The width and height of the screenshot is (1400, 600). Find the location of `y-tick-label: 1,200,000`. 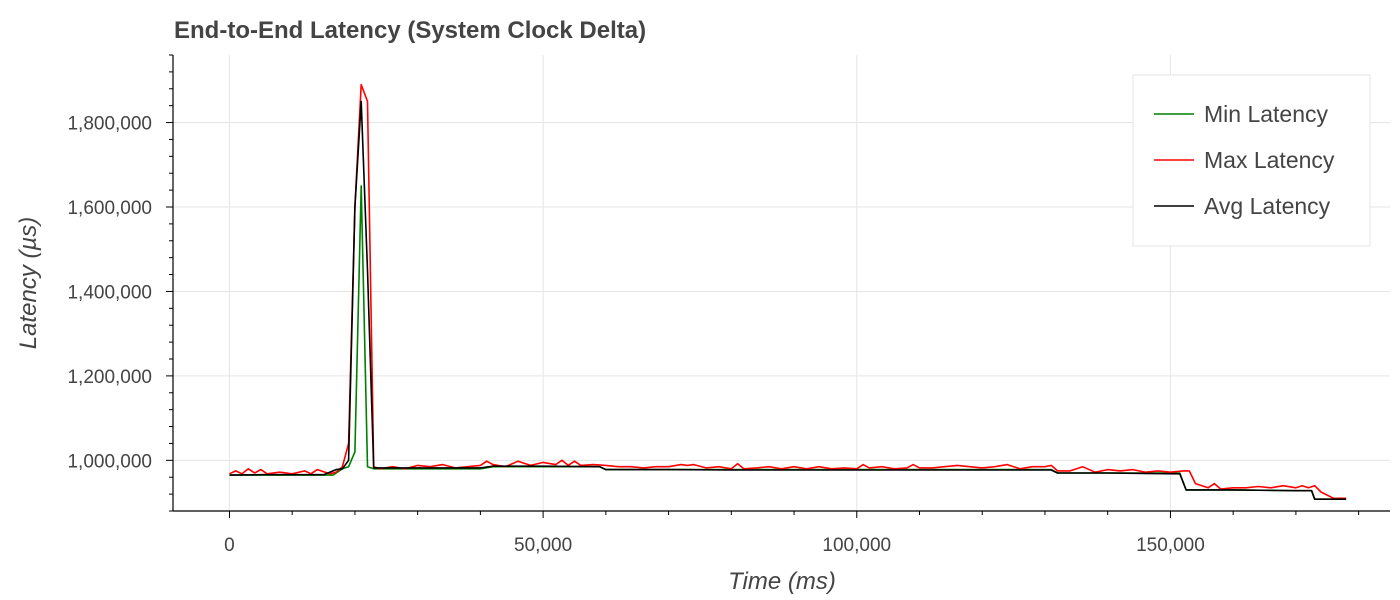

y-tick-label: 1,200,000 is located at coordinates (109, 377).